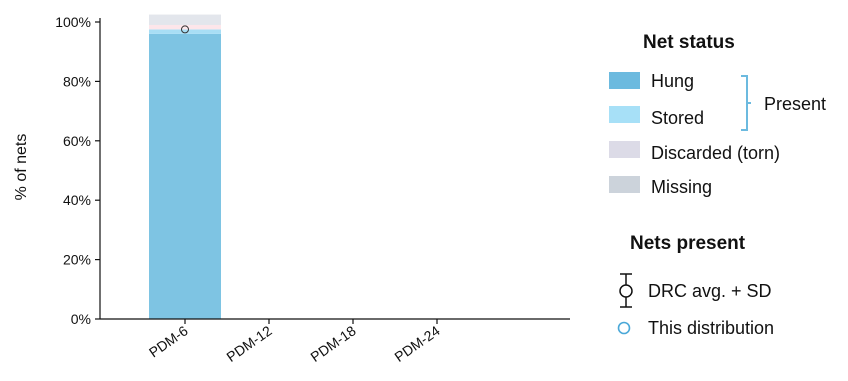 This screenshot has width=848, height=381. I want to click on y-tick-label: 40%, so click(77, 200).